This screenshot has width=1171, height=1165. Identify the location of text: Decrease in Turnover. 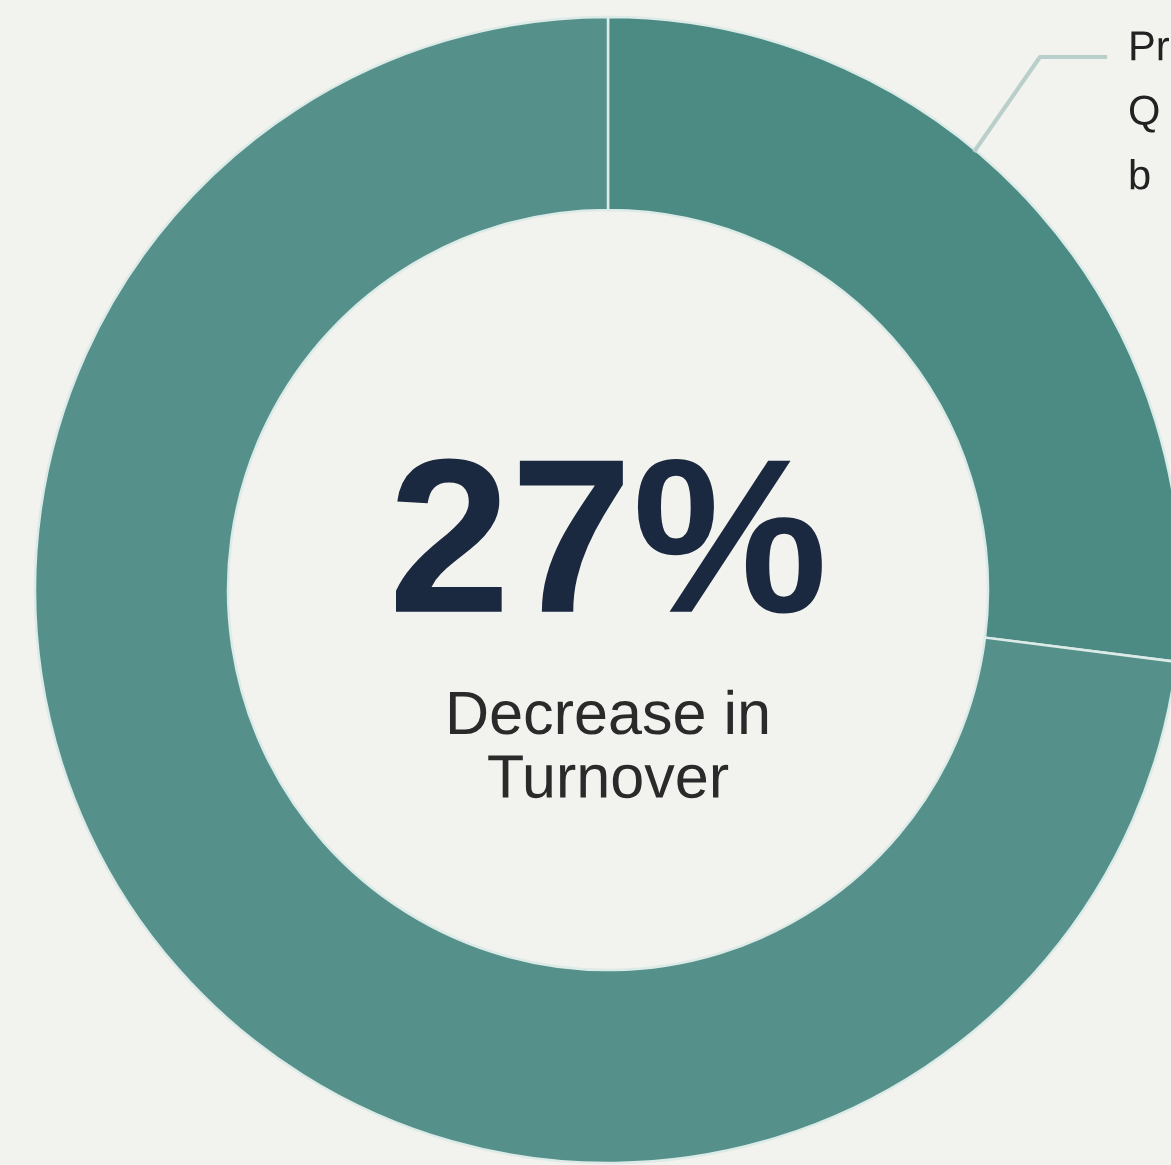
(608, 744).